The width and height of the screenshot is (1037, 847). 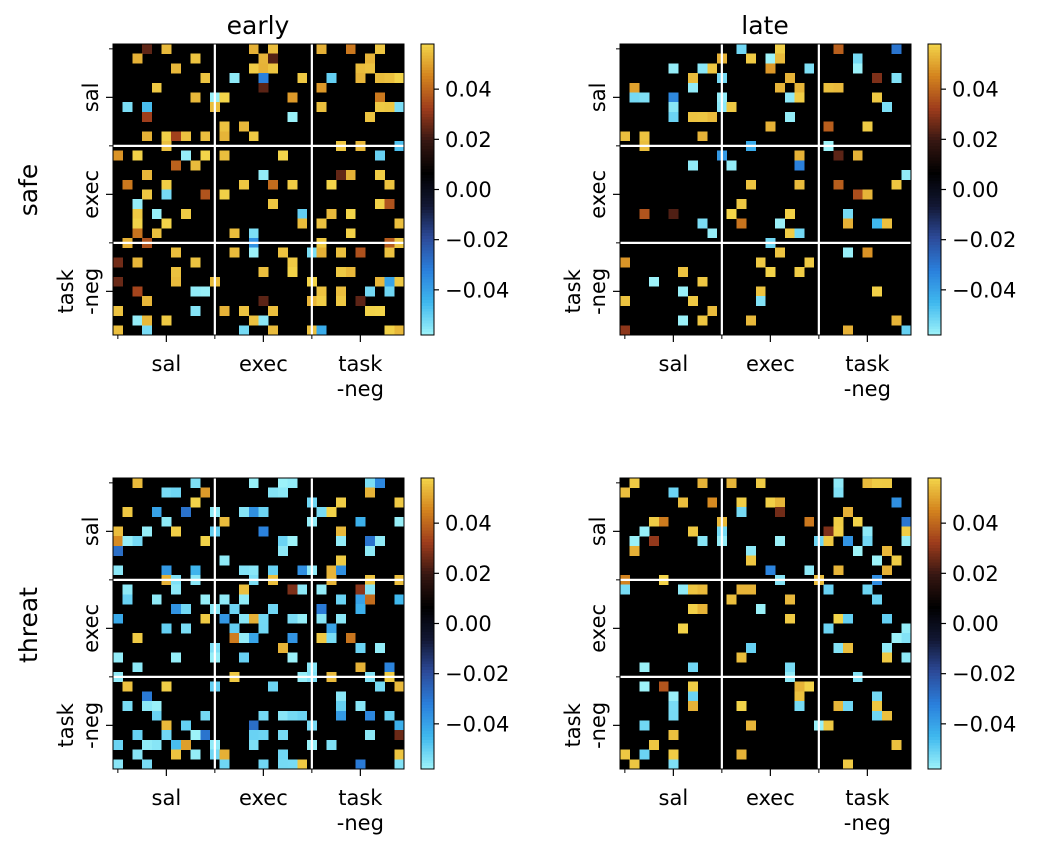 What do you see at coordinates (167, 798) in the screenshot?
I see `x-tick-label: sal` at bounding box center [167, 798].